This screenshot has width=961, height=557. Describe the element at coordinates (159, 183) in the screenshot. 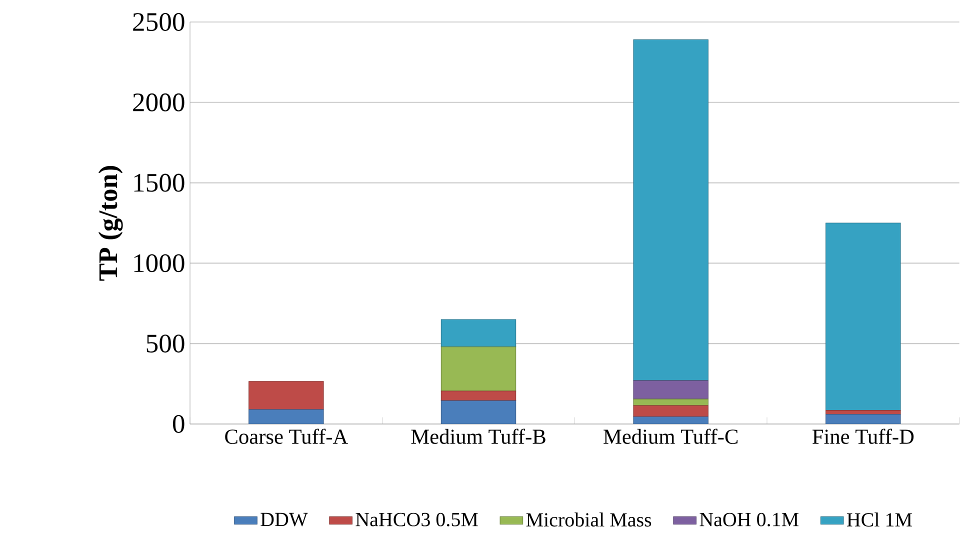

I see `y-tick-label: 1500` at that location.